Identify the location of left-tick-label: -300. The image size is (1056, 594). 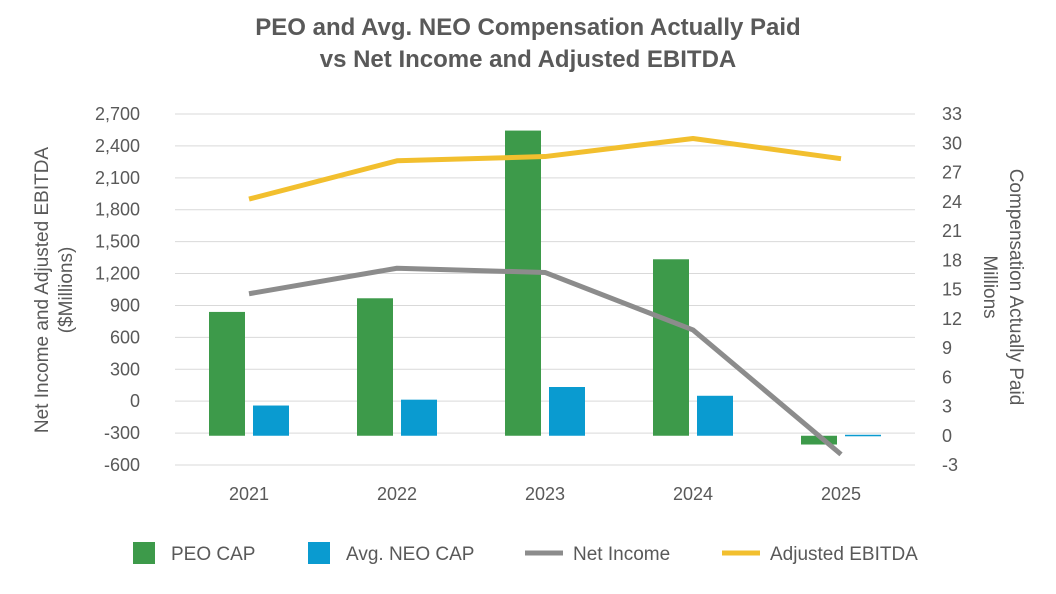
(122, 433).